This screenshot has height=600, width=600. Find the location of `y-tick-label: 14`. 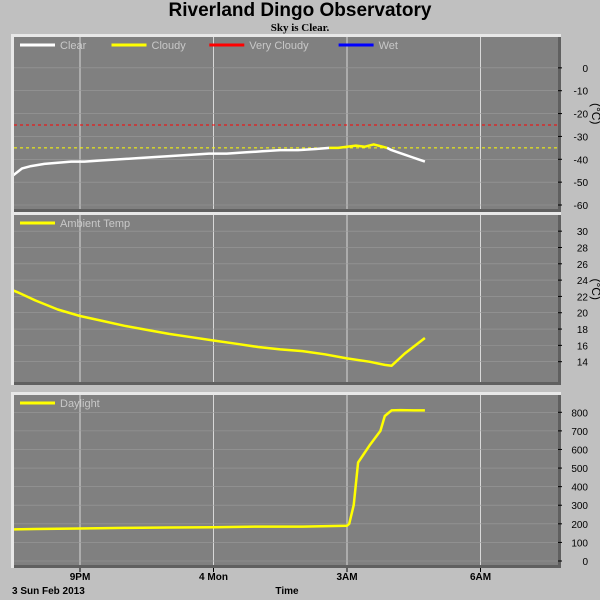

y-tick-label: 14 is located at coordinates (583, 363).